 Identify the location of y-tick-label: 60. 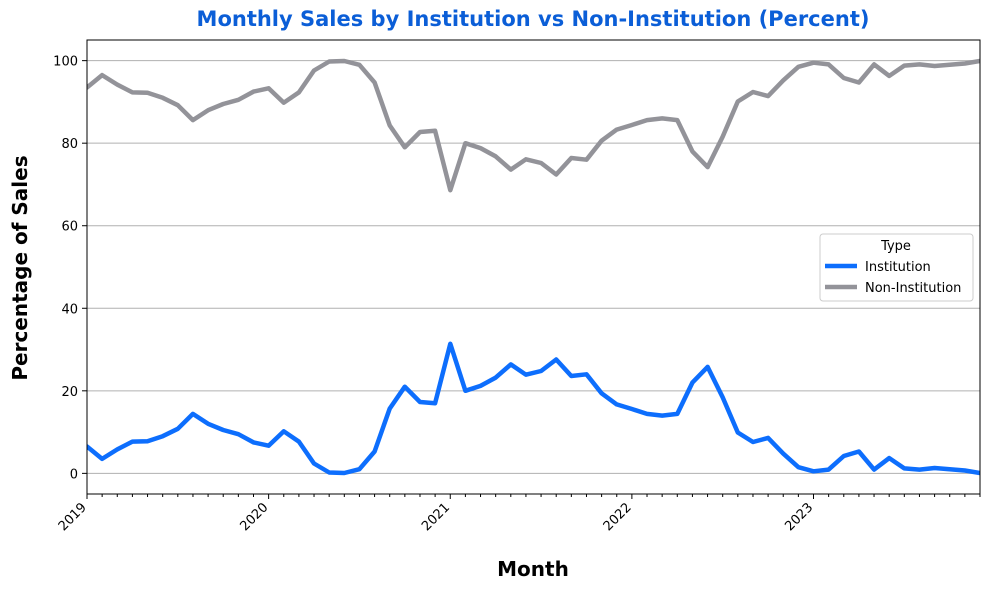
(69, 227).